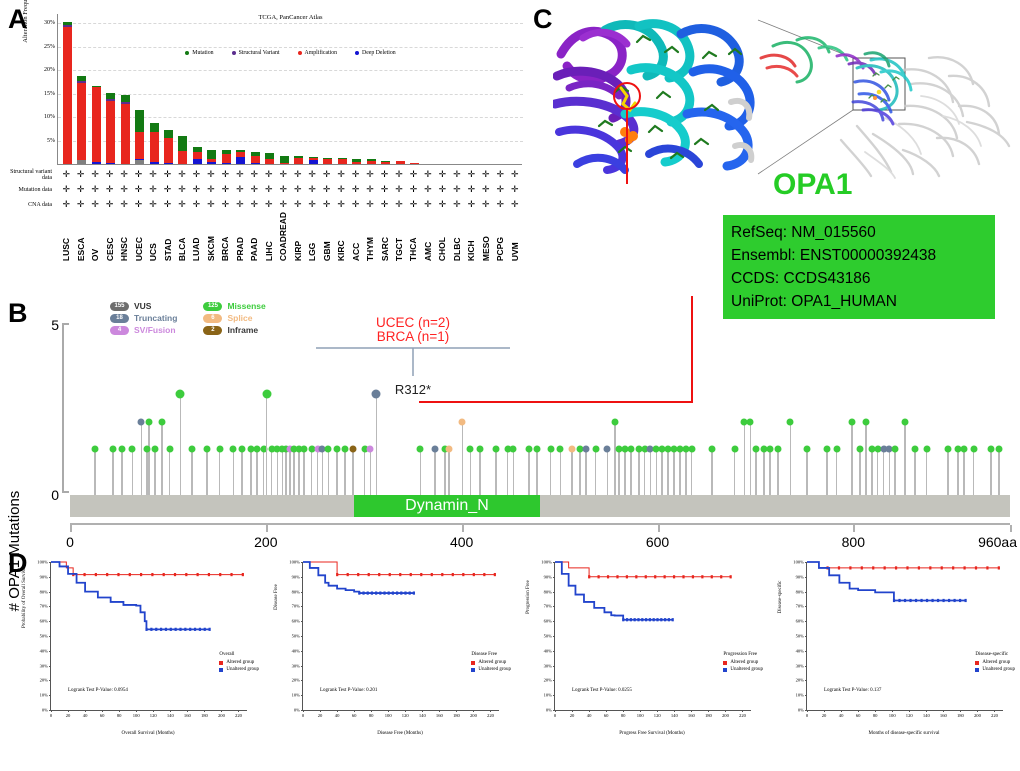  Describe the element at coordinates (500, 249) in the screenshot. I see `panel-a-cancer-type-label: PCPG` at that location.